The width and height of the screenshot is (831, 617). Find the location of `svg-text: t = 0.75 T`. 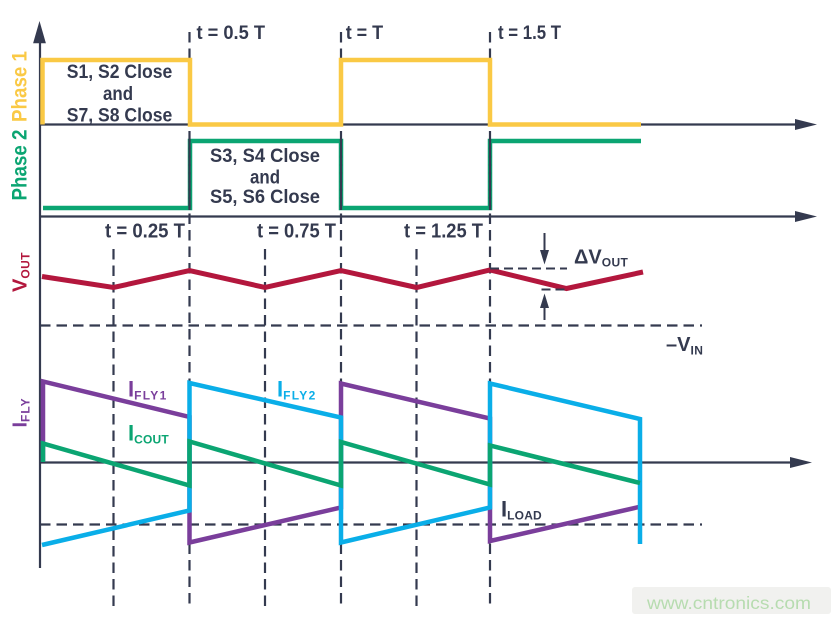

svg-text: t = 0.75 T is located at coordinates (296, 232).